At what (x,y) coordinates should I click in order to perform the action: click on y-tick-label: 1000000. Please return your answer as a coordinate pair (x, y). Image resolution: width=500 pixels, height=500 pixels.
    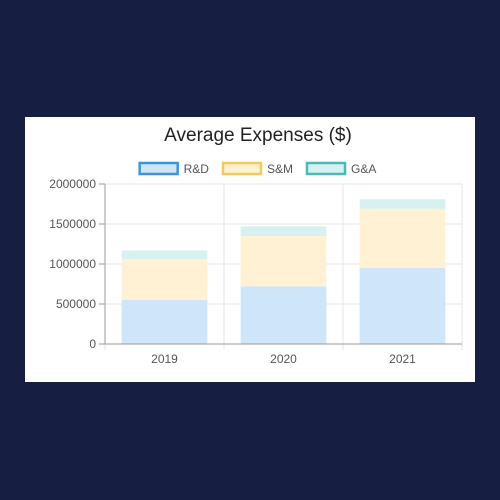
    Looking at the image, I should click on (72, 264).